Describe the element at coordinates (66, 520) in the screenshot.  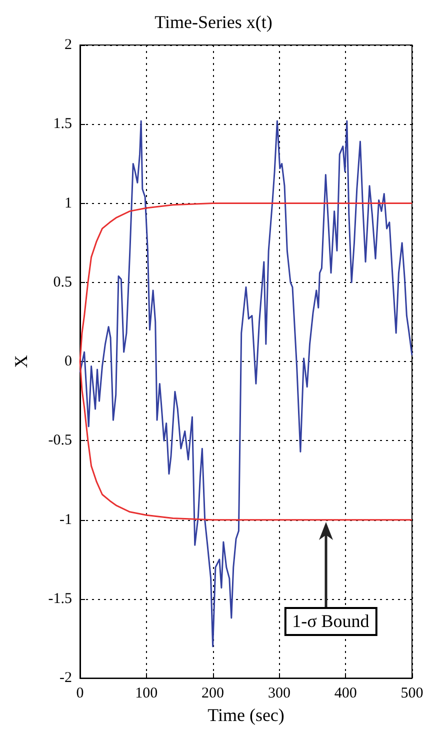
I see `y-tick-label: -1` at that location.